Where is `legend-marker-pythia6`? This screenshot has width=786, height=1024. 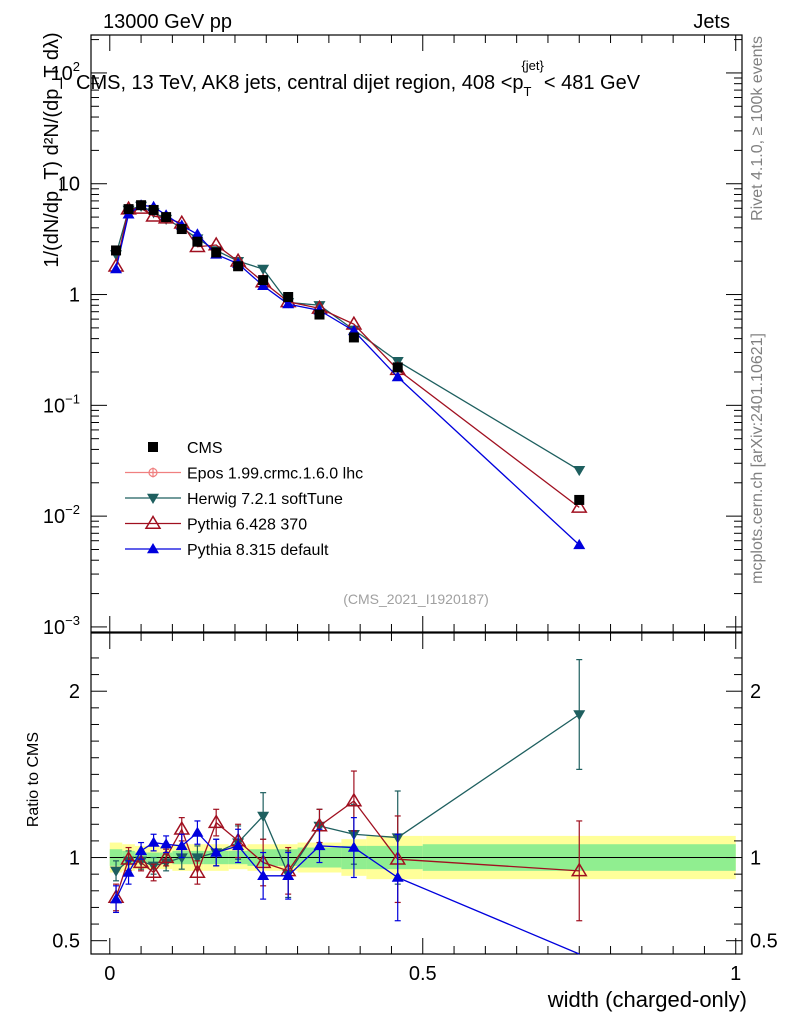 legend-marker-pythia6 is located at coordinates (153, 522).